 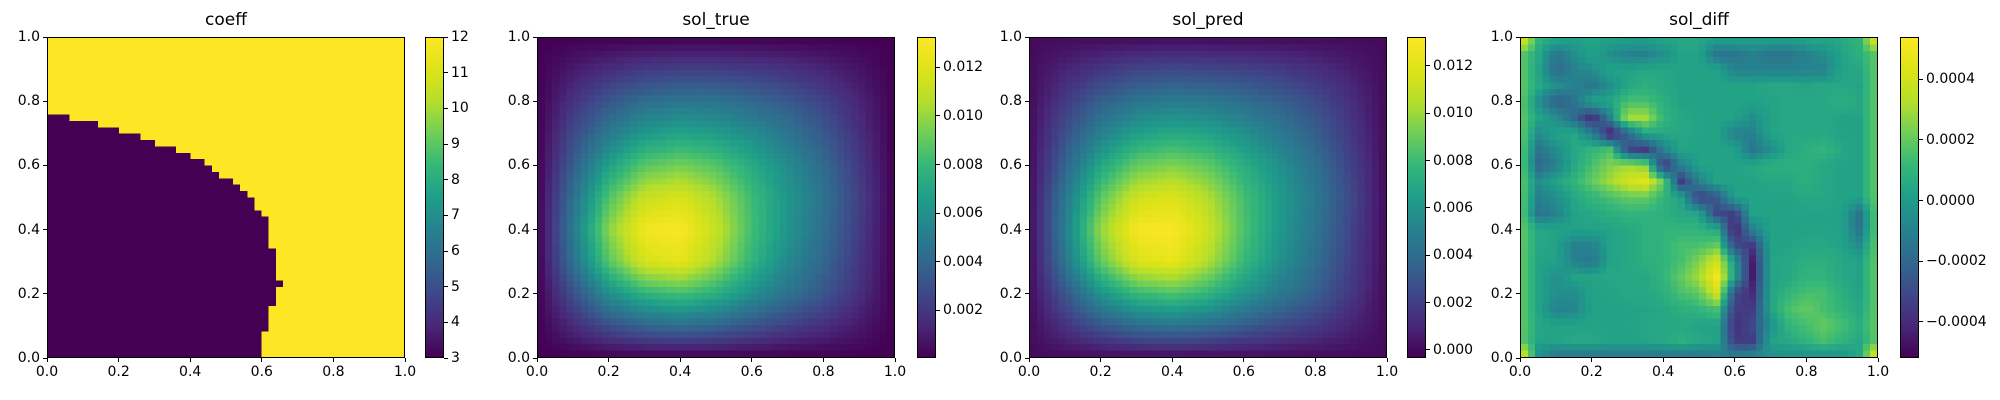 I want to click on colorbar-tick-label: 4, so click(x=455, y=322).